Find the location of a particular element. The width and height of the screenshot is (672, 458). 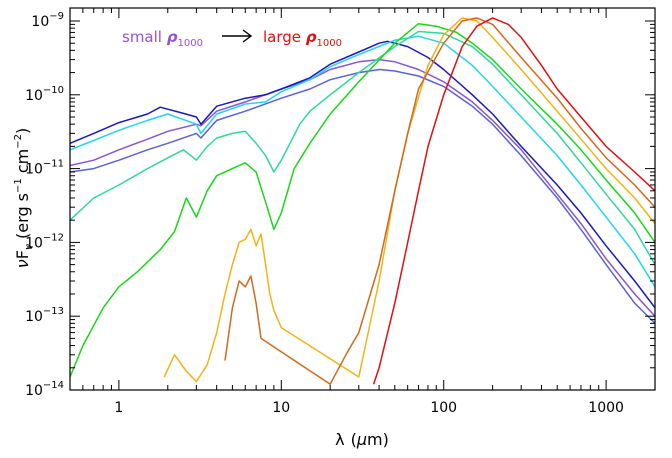

x-tick-label: 1000 is located at coordinates (606, 408).